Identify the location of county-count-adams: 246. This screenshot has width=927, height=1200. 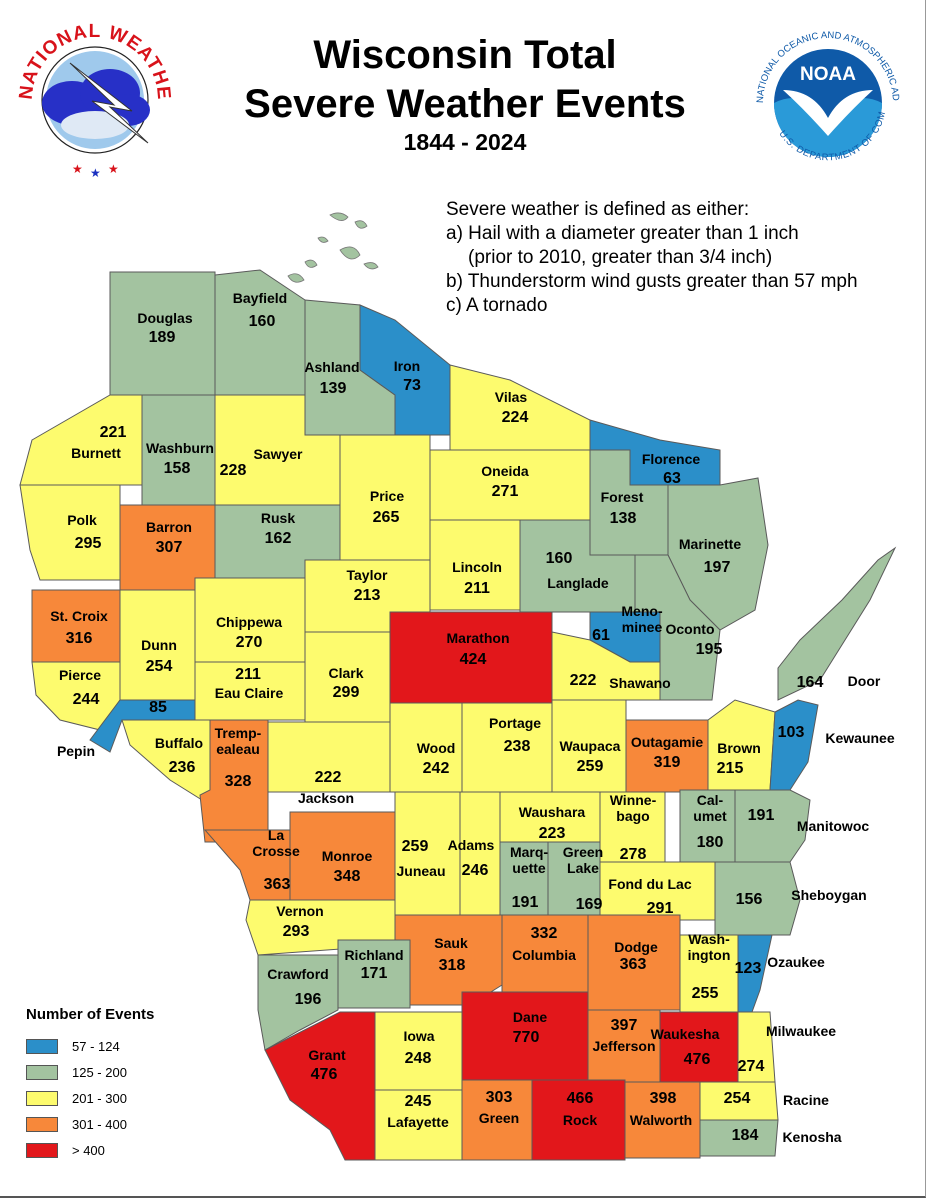
(475, 870).